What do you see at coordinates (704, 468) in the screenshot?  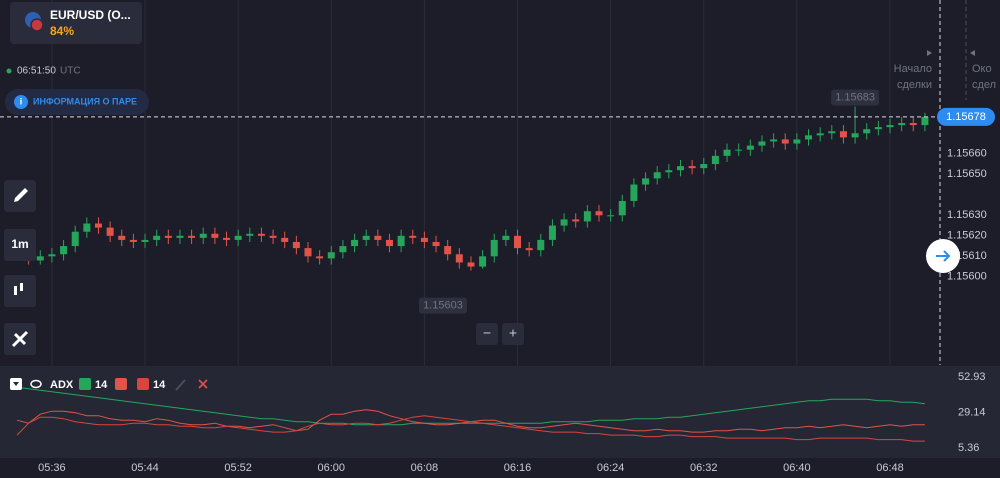 I see `x-tick-label: 06:32` at bounding box center [704, 468].